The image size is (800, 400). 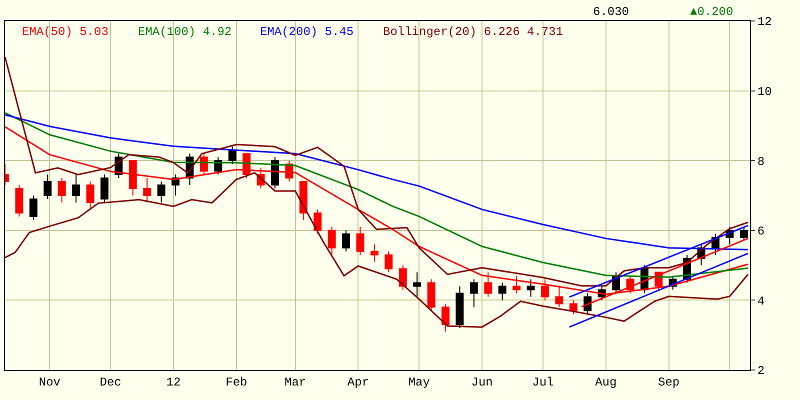 What do you see at coordinates (606, 382) in the screenshot?
I see `x-tick-label: Aug` at bounding box center [606, 382].